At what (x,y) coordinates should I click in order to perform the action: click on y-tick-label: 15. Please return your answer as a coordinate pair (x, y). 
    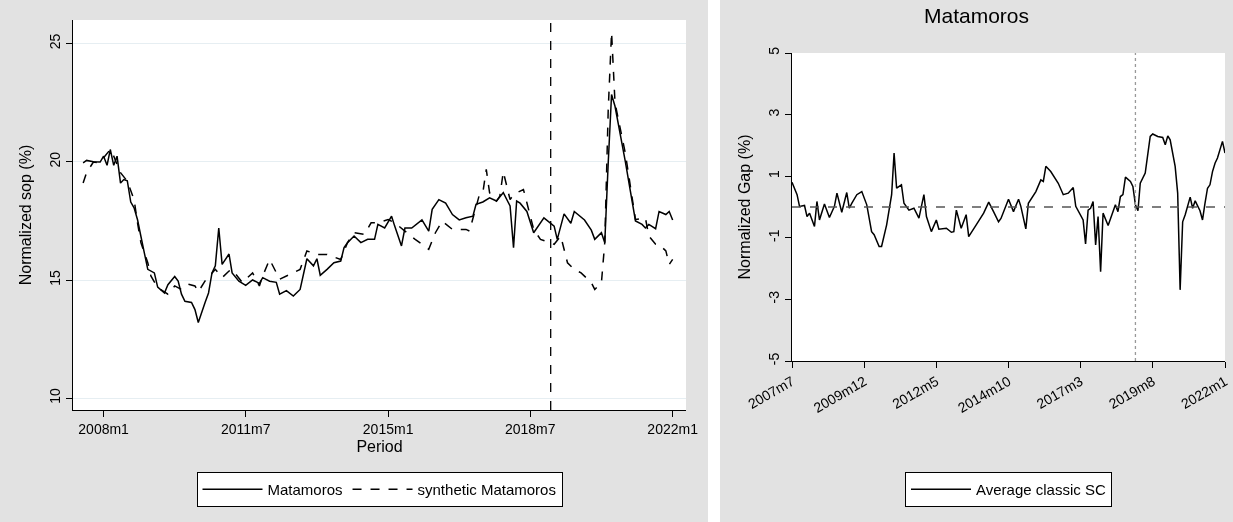
    Looking at the image, I should click on (55, 277).